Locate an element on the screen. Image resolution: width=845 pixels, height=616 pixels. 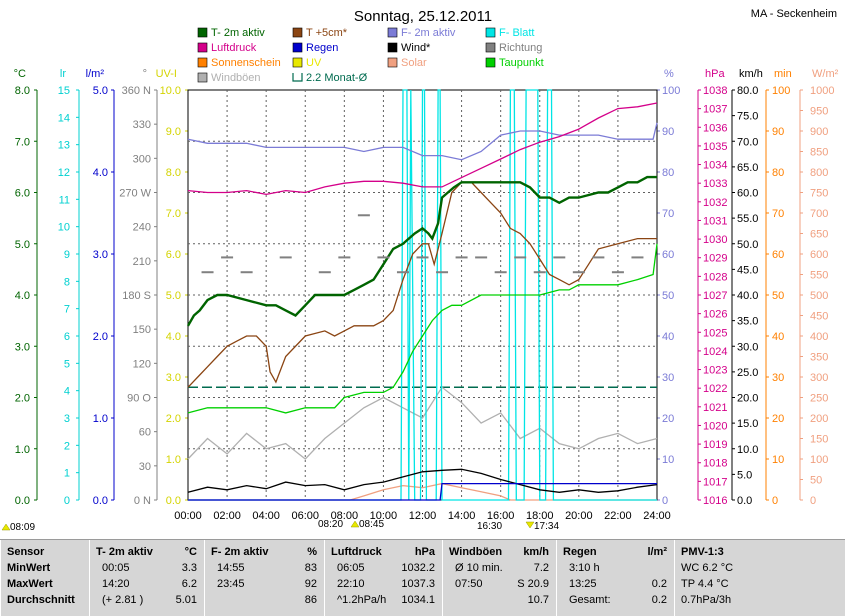
stats-header-label: T- 2m aktiv is located at coordinates (124, 552).